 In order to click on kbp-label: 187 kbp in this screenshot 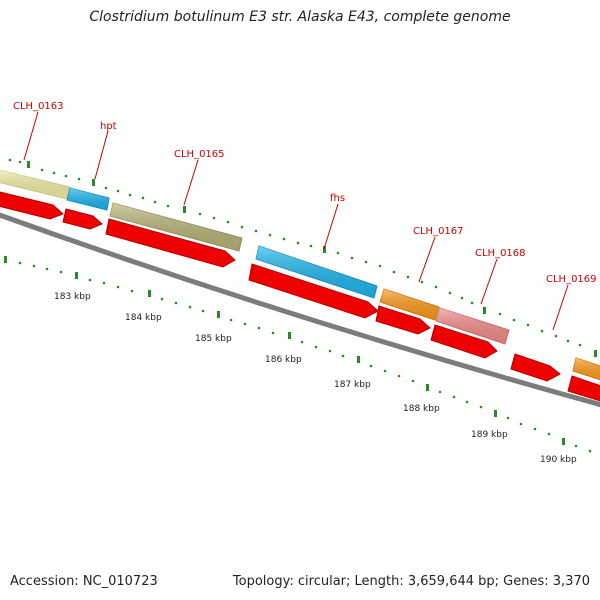, I will do `click(352, 385)`.